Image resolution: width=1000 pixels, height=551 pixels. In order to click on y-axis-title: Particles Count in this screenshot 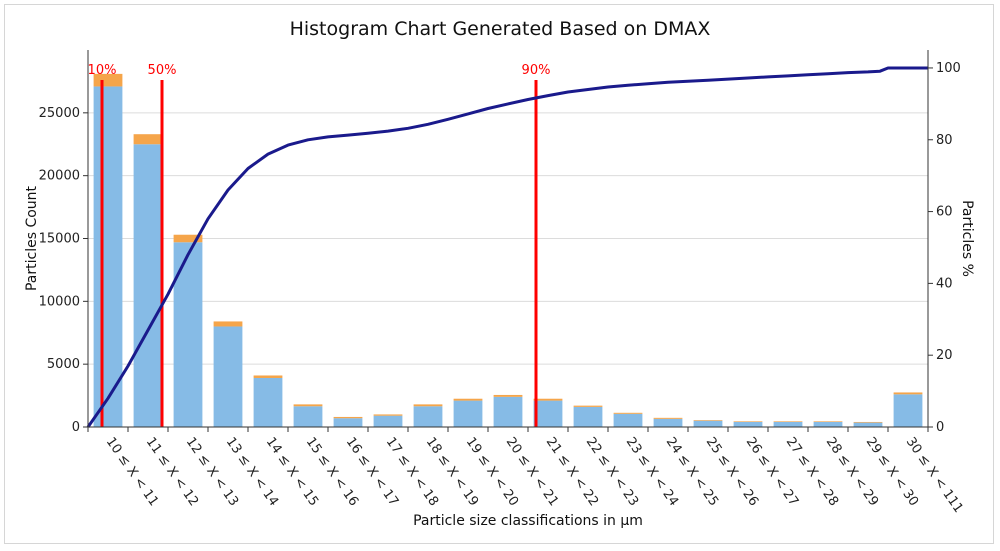, I will do `click(32, 238)`.